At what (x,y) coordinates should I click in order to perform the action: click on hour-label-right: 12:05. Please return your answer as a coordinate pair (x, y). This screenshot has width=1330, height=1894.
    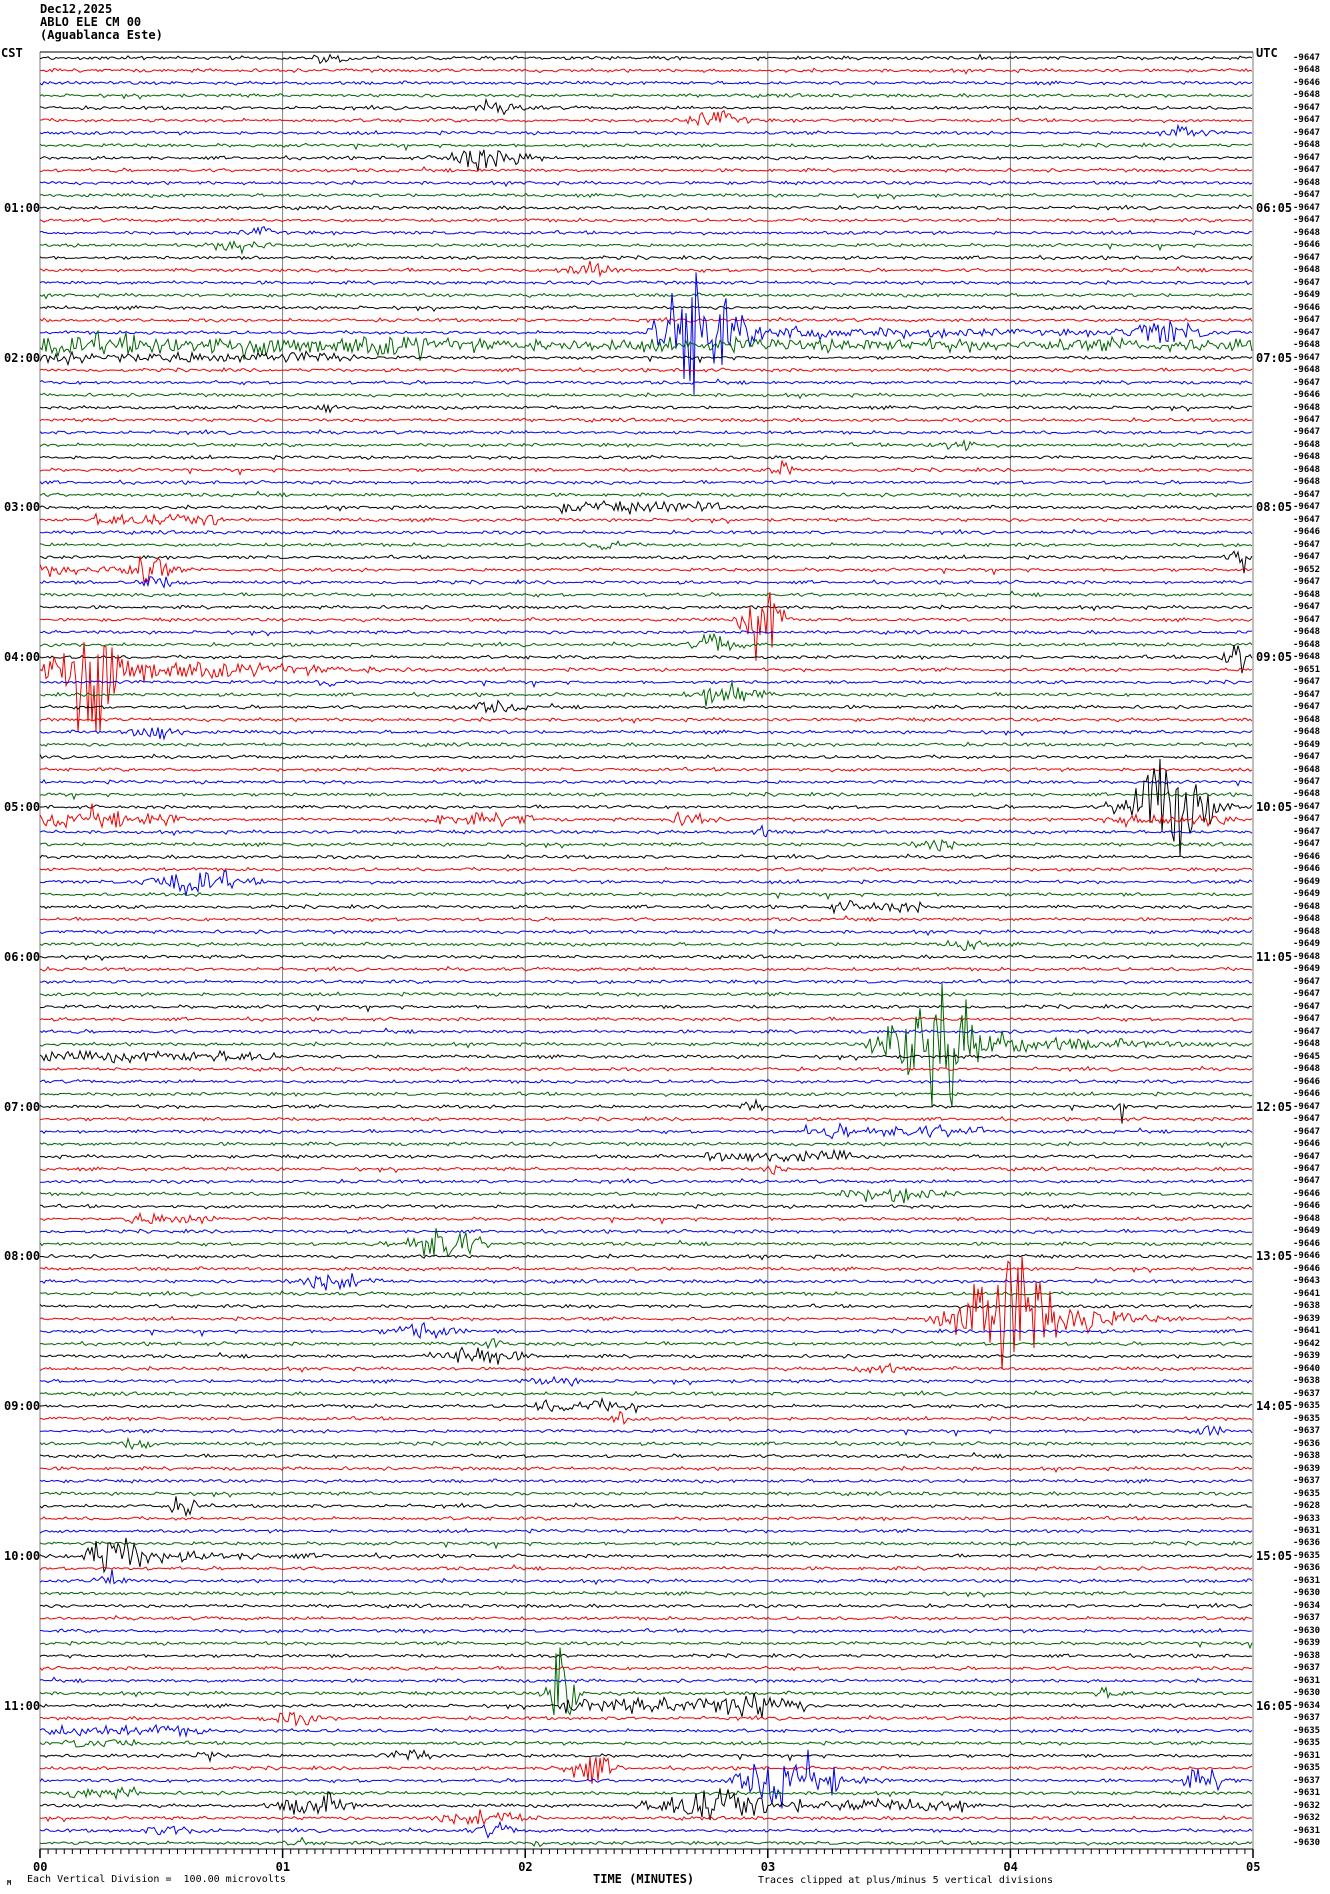
    Looking at the image, I should click on (1274, 1106).